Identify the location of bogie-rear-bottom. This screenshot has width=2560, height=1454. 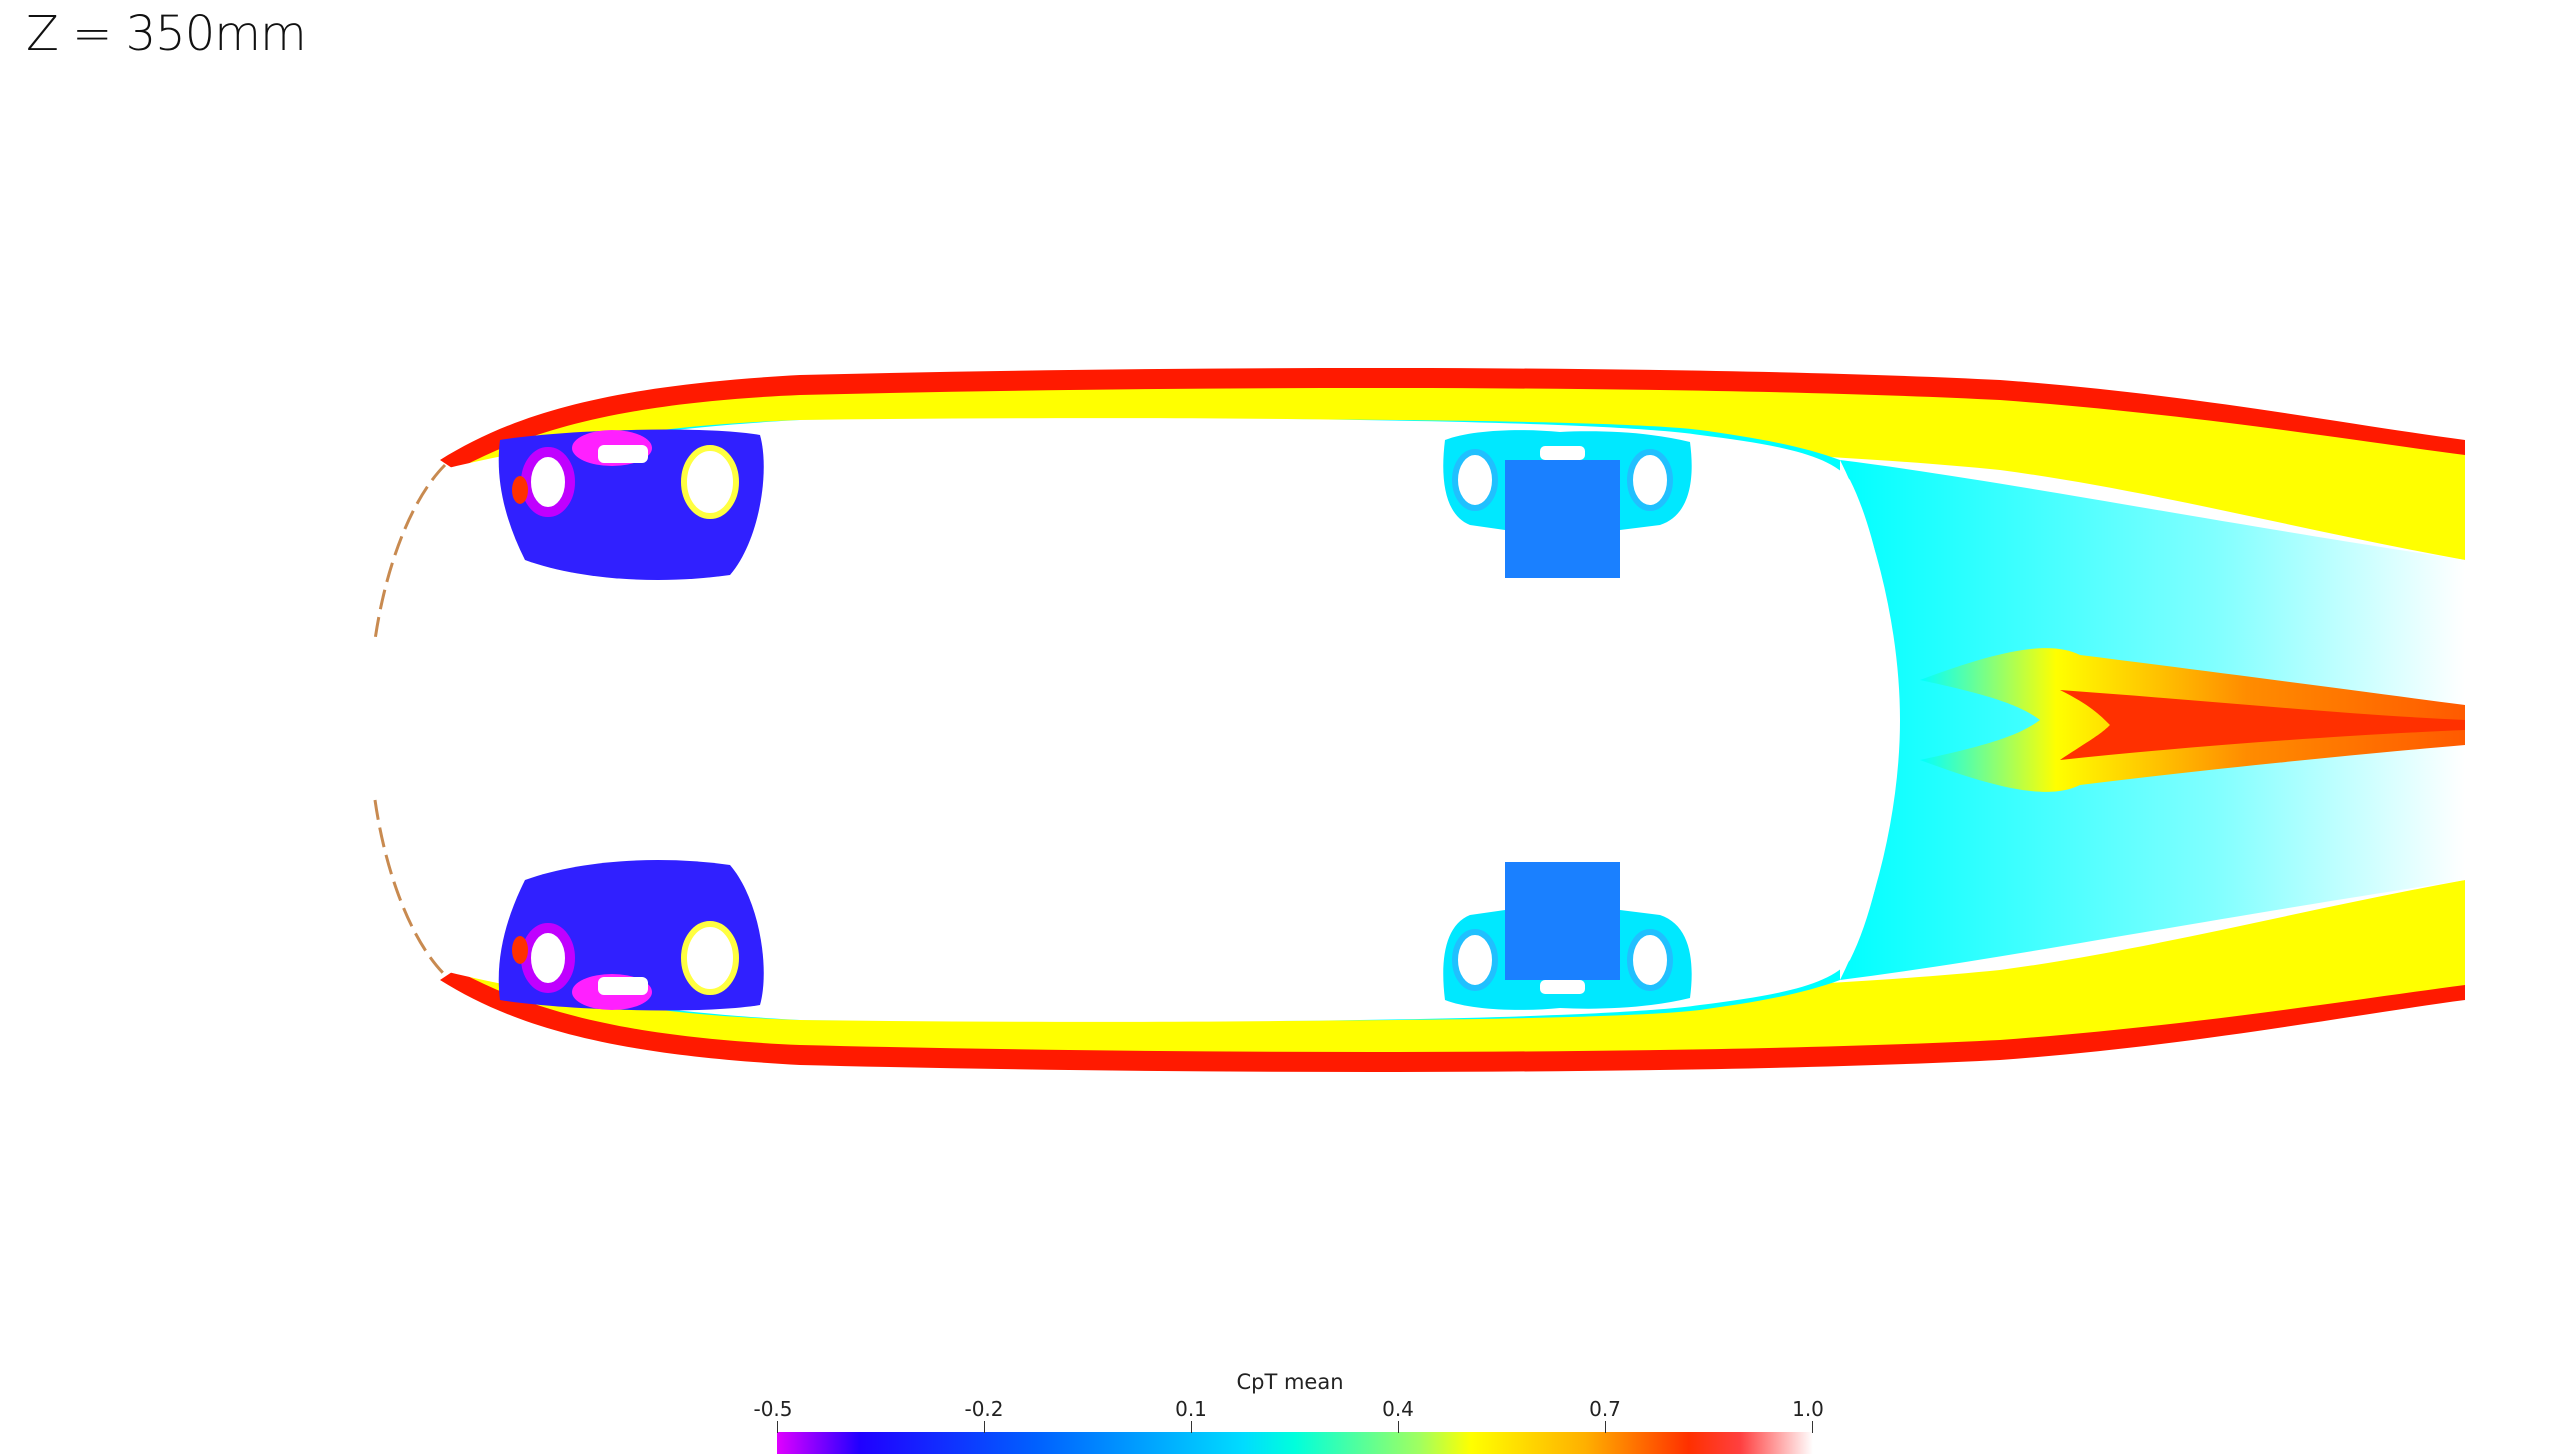
(1567, 936).